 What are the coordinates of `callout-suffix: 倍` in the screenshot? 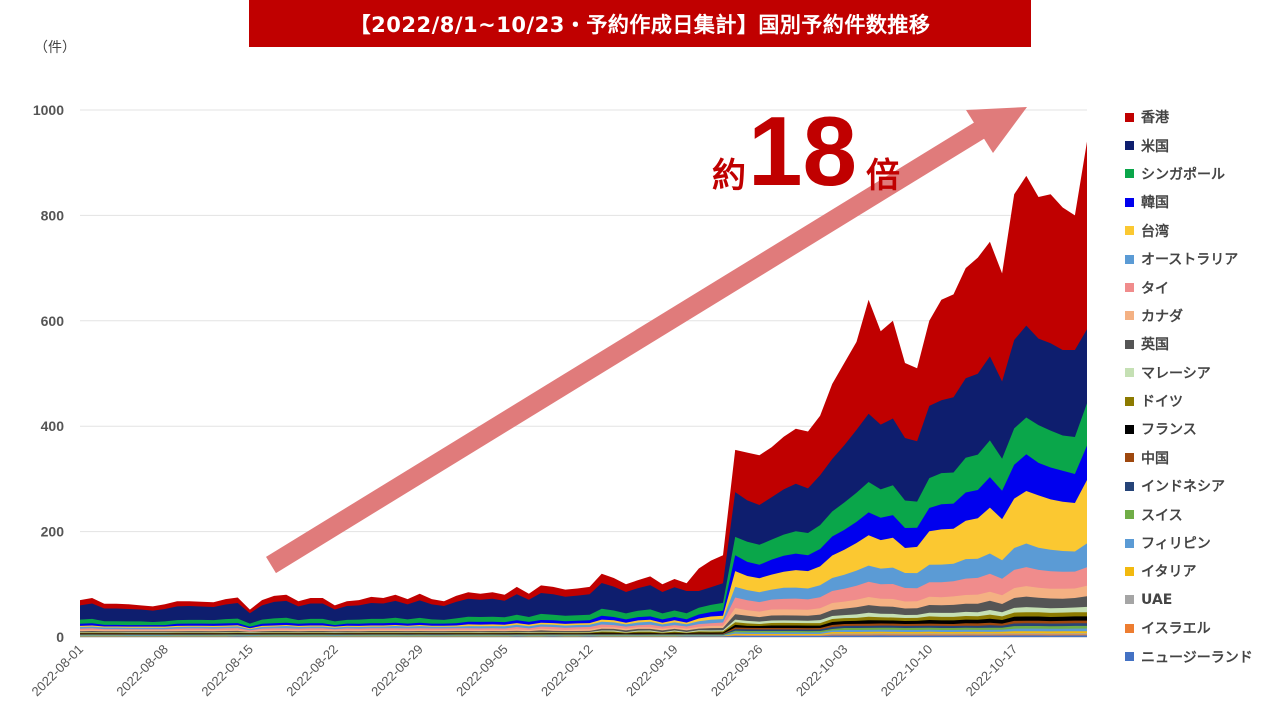 It's located at (883, 176).